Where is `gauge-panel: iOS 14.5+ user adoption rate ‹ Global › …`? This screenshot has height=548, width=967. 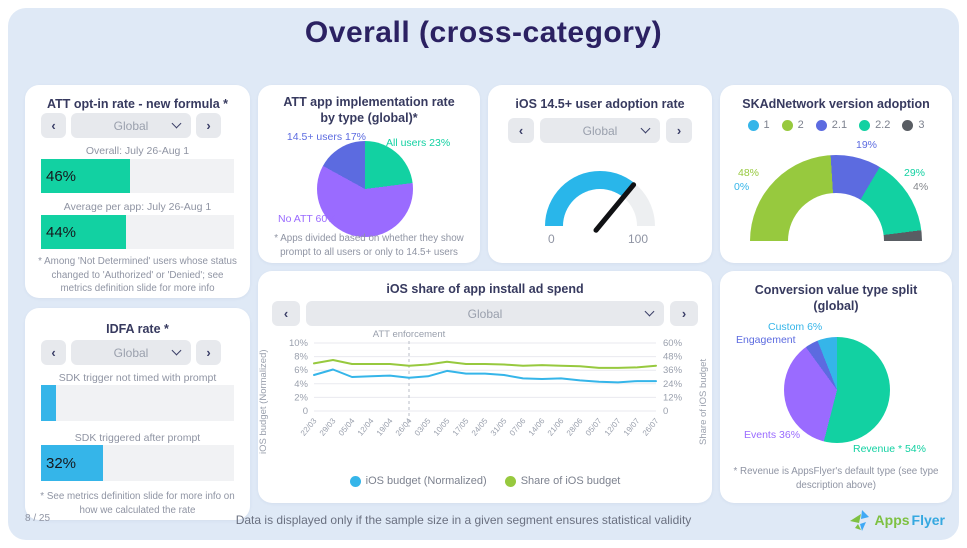 gauge-panel: iOS 14.5+ user adoption rate ‹ Global › … is located at coordinates (600, 174).